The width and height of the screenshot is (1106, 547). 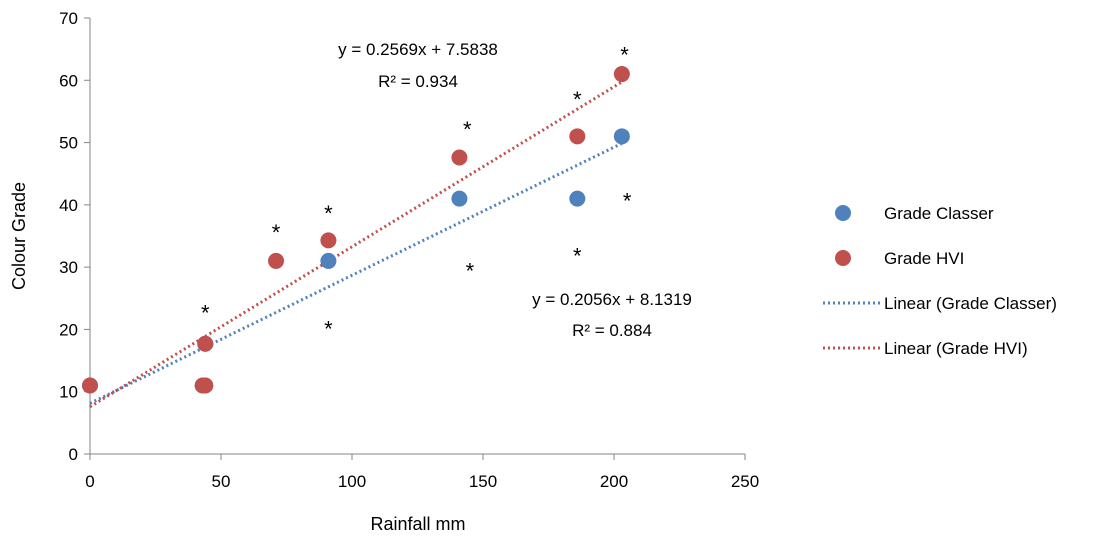 I want to click on legend-item-grade-hvi: Grade HVI, so click(x=899, y=258).